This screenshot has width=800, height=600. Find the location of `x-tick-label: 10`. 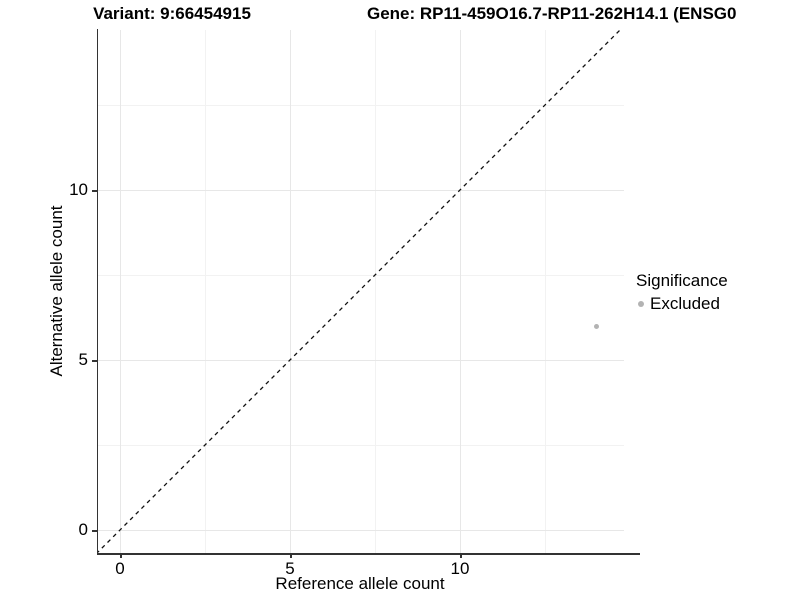

x-tick-label: 10 is located at coordinates (460, 568).